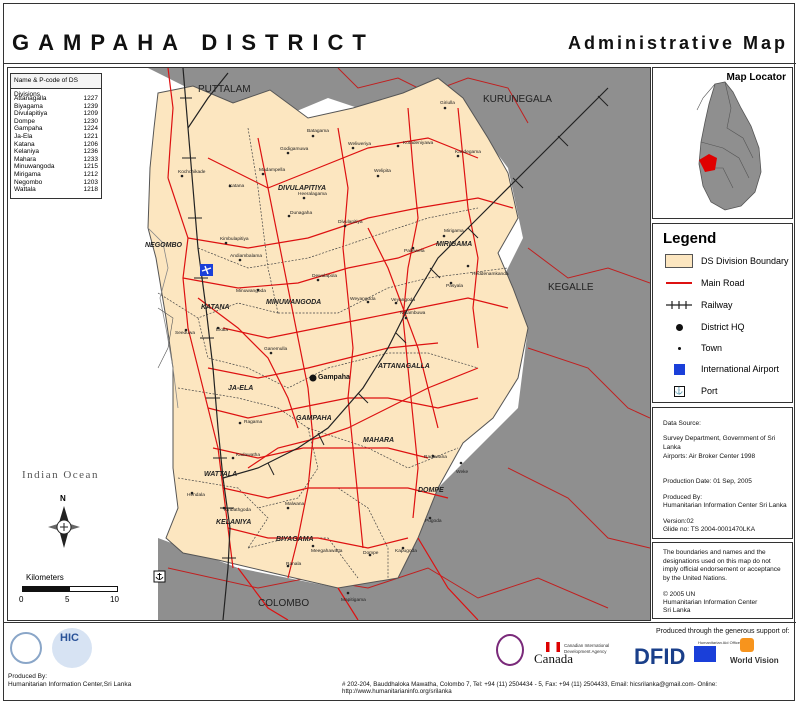 The image size is (800, 706). I want to click on hic-logo-text: HIC, so click(69, 638).